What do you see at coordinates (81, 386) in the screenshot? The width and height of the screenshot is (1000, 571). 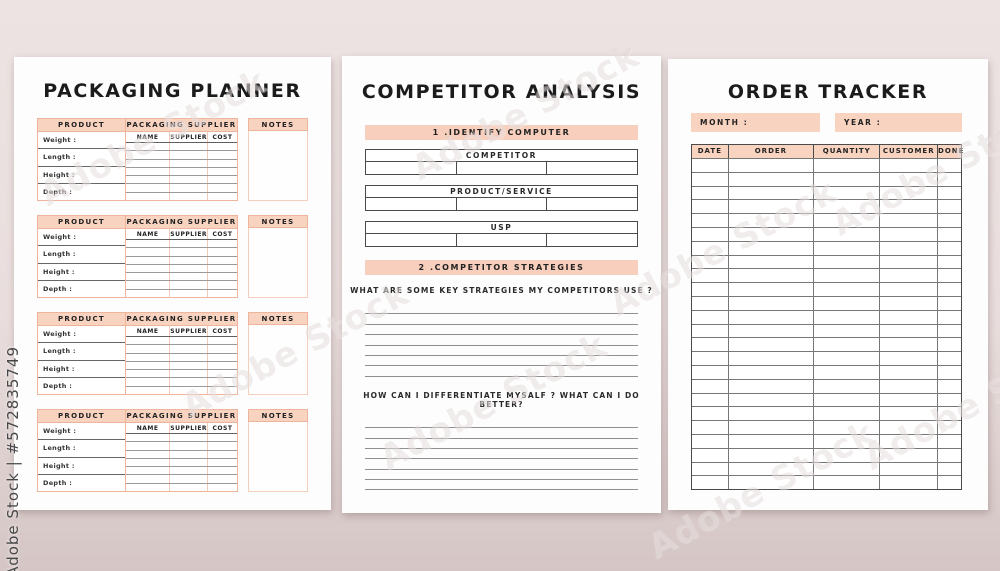 I see `product-field-depth: Depth :` at bounding box center [81, 386].